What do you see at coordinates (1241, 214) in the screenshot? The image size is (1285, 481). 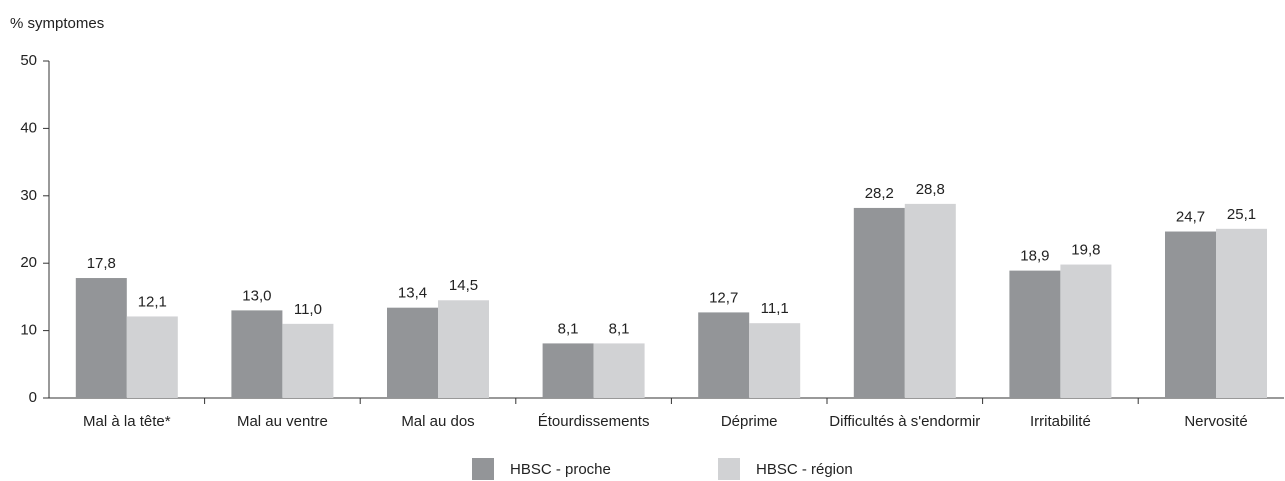 I see `value-label: 25,1` at bounding box center [1241, 214].